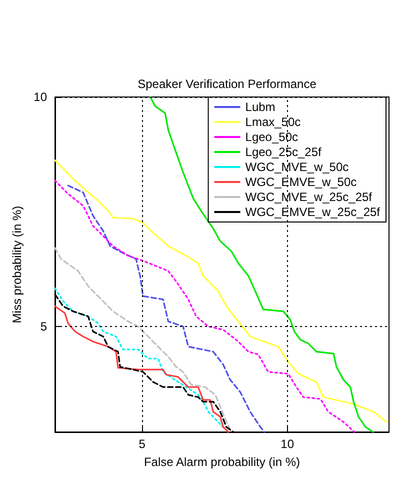  Describe the element at coordinates (227, 84) in the screenshot. I see `chart-title: Speaker Verification Performance` at that location.